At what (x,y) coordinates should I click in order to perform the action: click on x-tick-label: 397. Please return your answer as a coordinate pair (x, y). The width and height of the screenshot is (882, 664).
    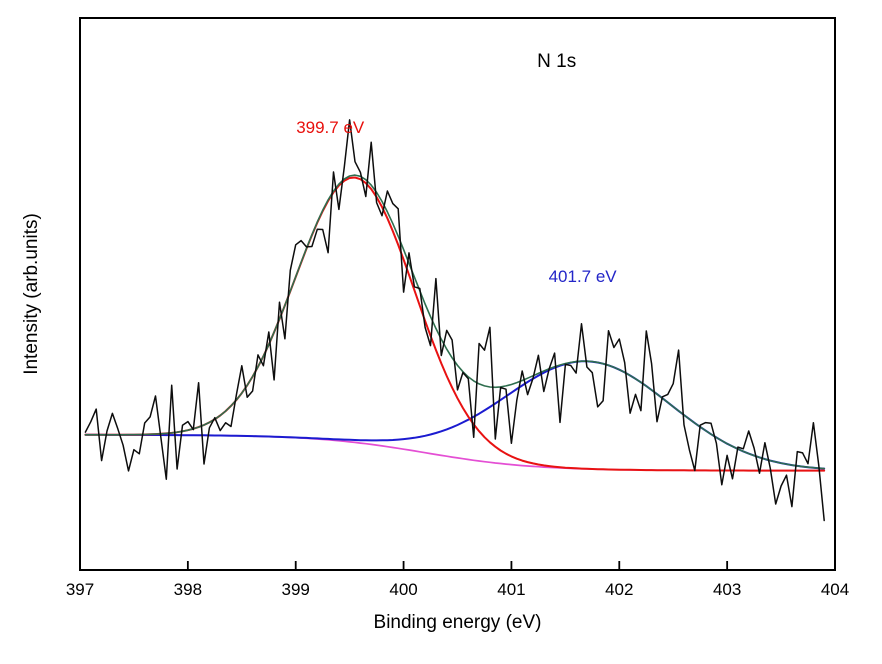
    Looking at the image, I should click on (80, 589).